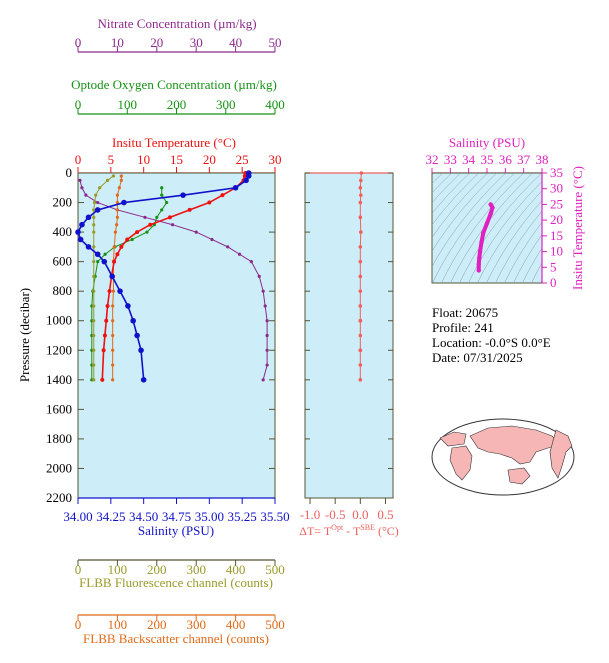  I want to click on ts-salinity-axis-label: Salinity (PSU), so click(487, 142).